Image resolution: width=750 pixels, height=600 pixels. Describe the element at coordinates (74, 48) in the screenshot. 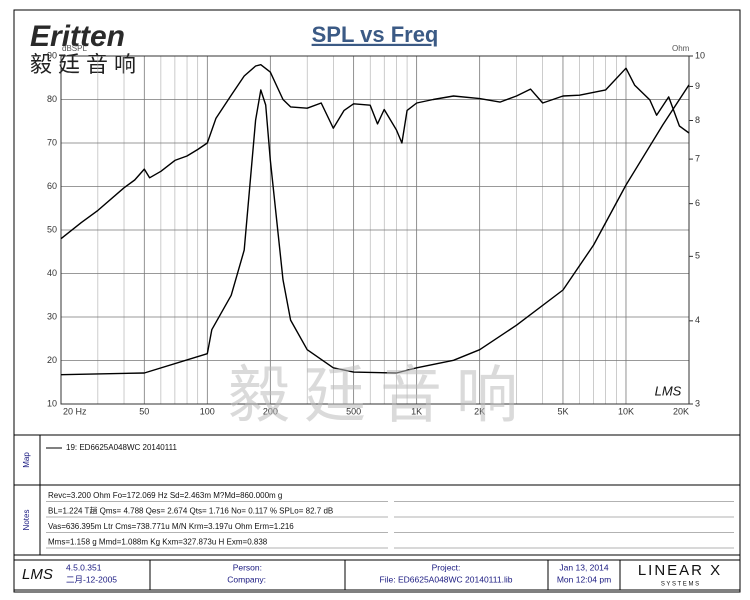

I see `y-axis-label: dBSPL` at that location.